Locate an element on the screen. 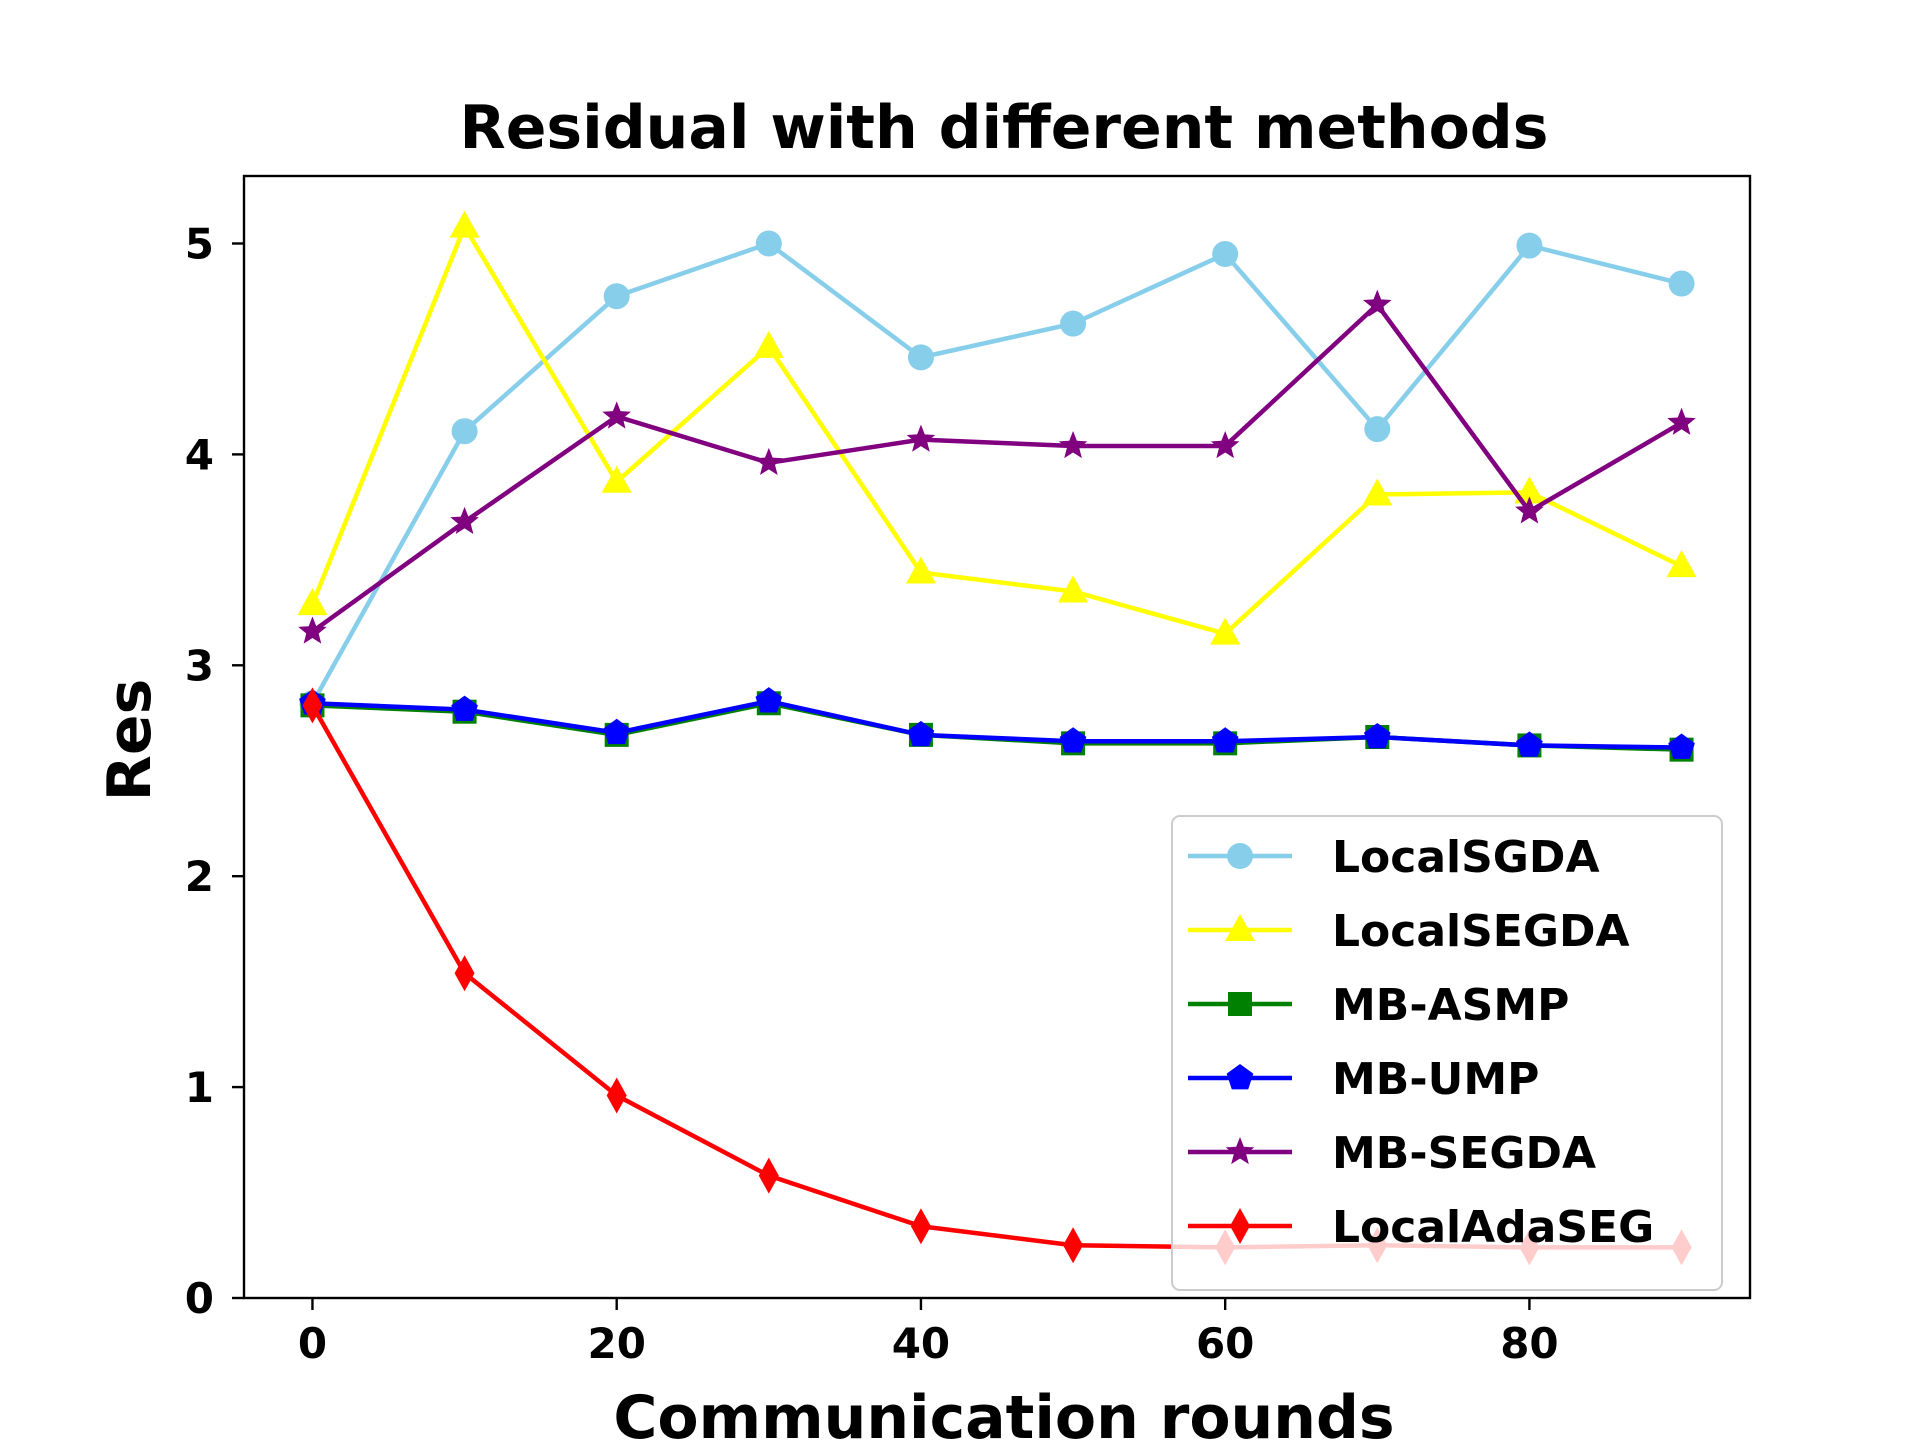 The height and width of the screenshot is (1440, 1920). x-axis-ticks: 0 20 40 60 80 is located at coordinates (928, 1333).